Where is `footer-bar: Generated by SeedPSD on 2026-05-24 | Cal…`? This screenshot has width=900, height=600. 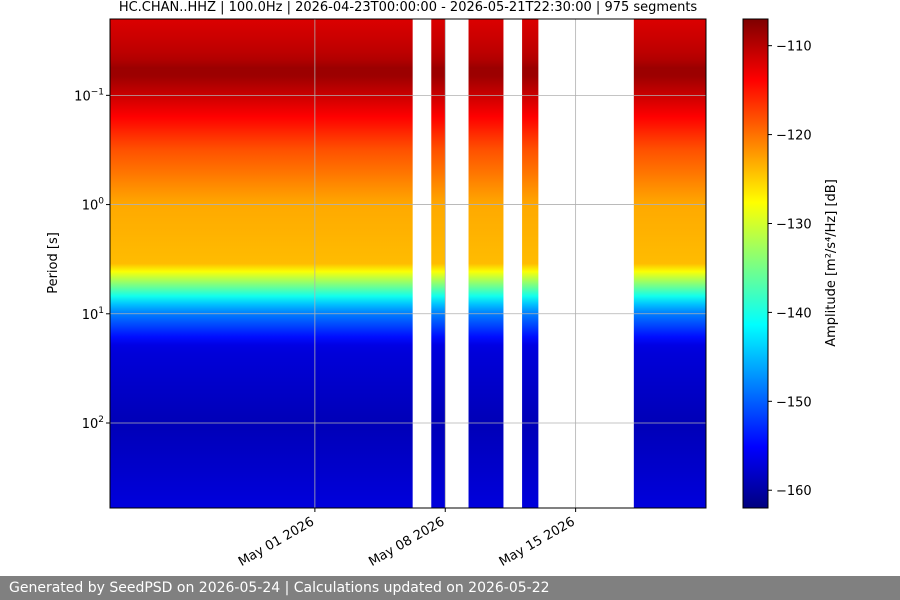 footer-bar: Generated by SeedPSD on 2026-05-24 | Cal… is located at coordinates (450, 588).